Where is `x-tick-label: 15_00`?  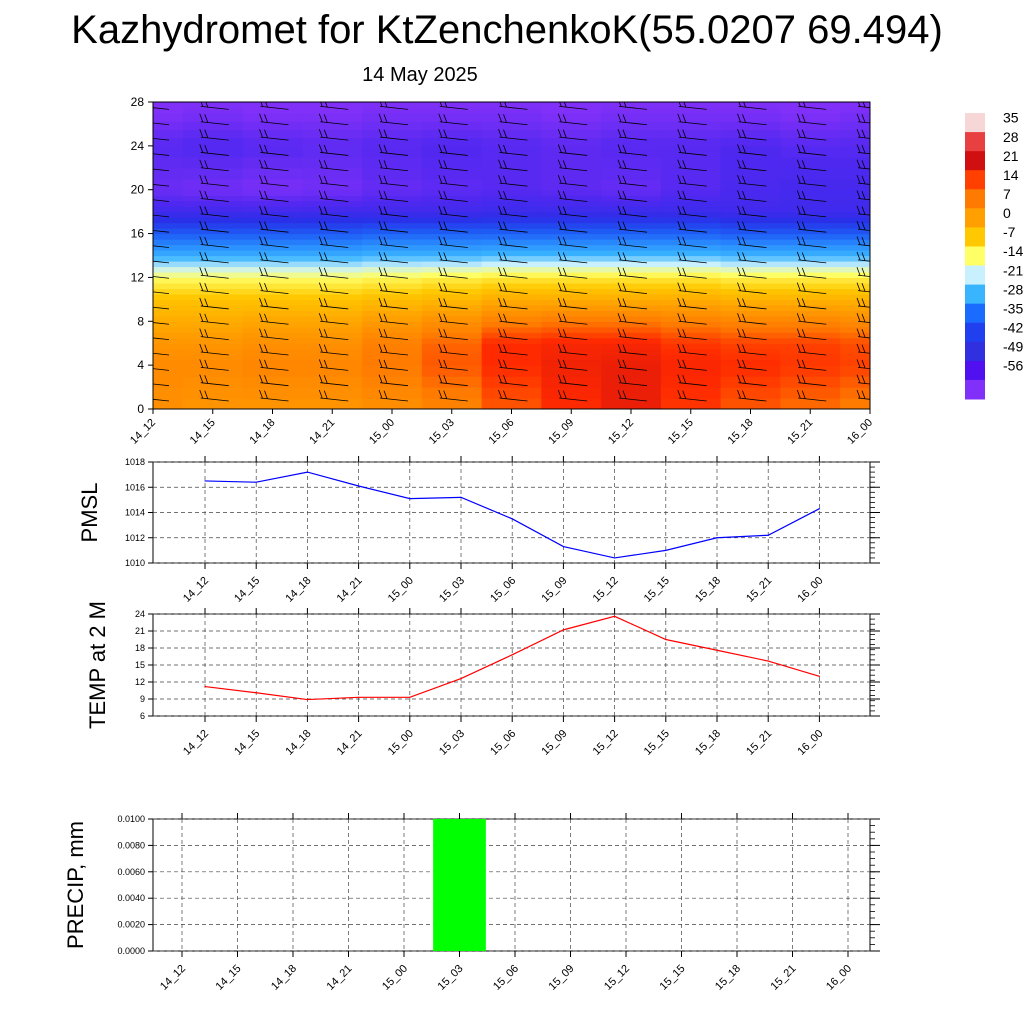 x-tick-label: 15_00 is located at coordinates (395, 978).